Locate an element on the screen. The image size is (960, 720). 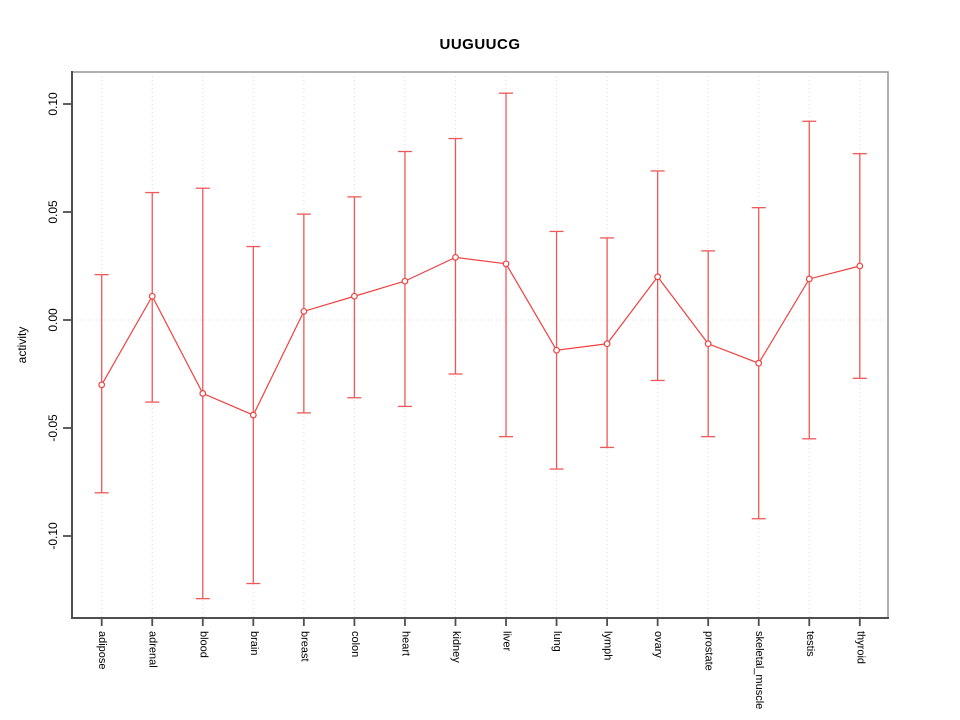
x-tick-label: kidney is located at coordinates (455, 647).